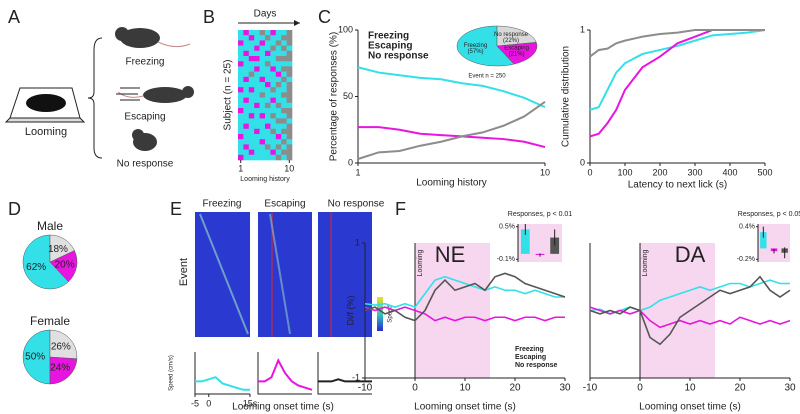 The height and width of the screenshot is (414, 800). What do you see at coordinates (540, 214) in the screenshot?
I see `inset-title: Responses, p < 0.01` at bounding box center [540, 214].